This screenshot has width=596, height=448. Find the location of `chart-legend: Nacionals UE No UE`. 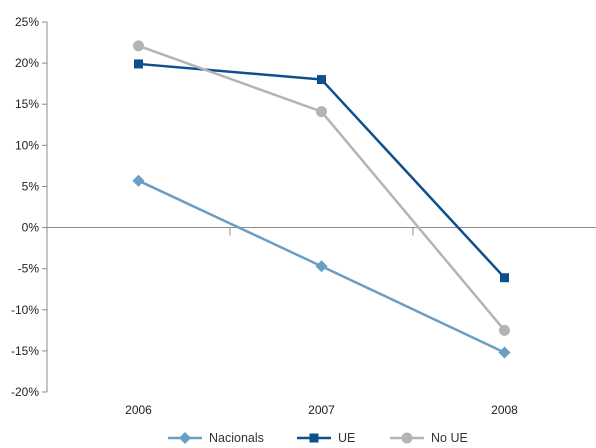

chart-legend: Nacionals UE No UE is located at coordinates (318, 438).